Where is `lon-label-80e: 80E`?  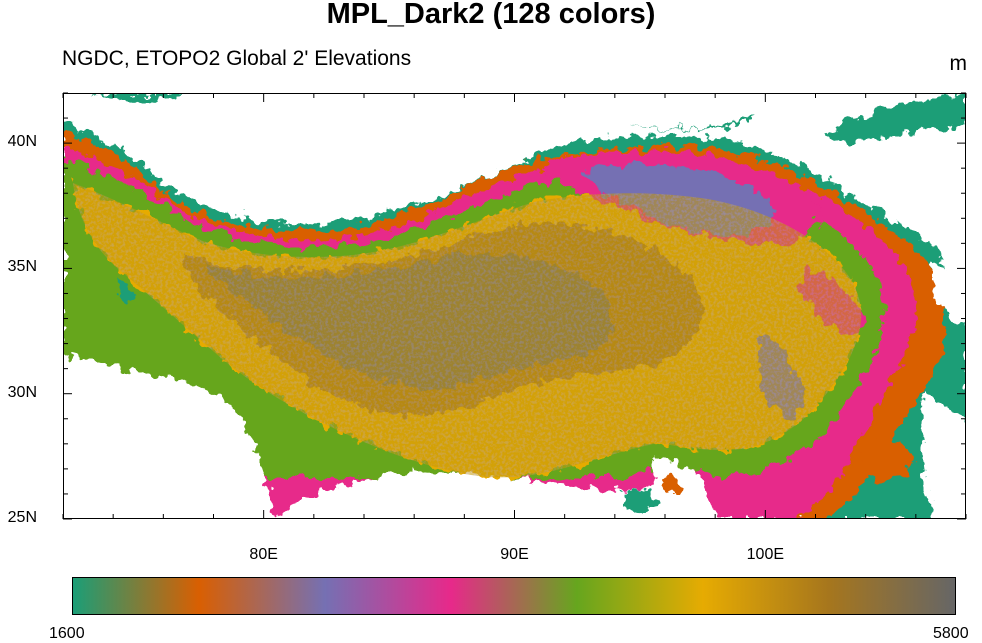
lon-label-80e: 80E is located at coordinates (263, 554).